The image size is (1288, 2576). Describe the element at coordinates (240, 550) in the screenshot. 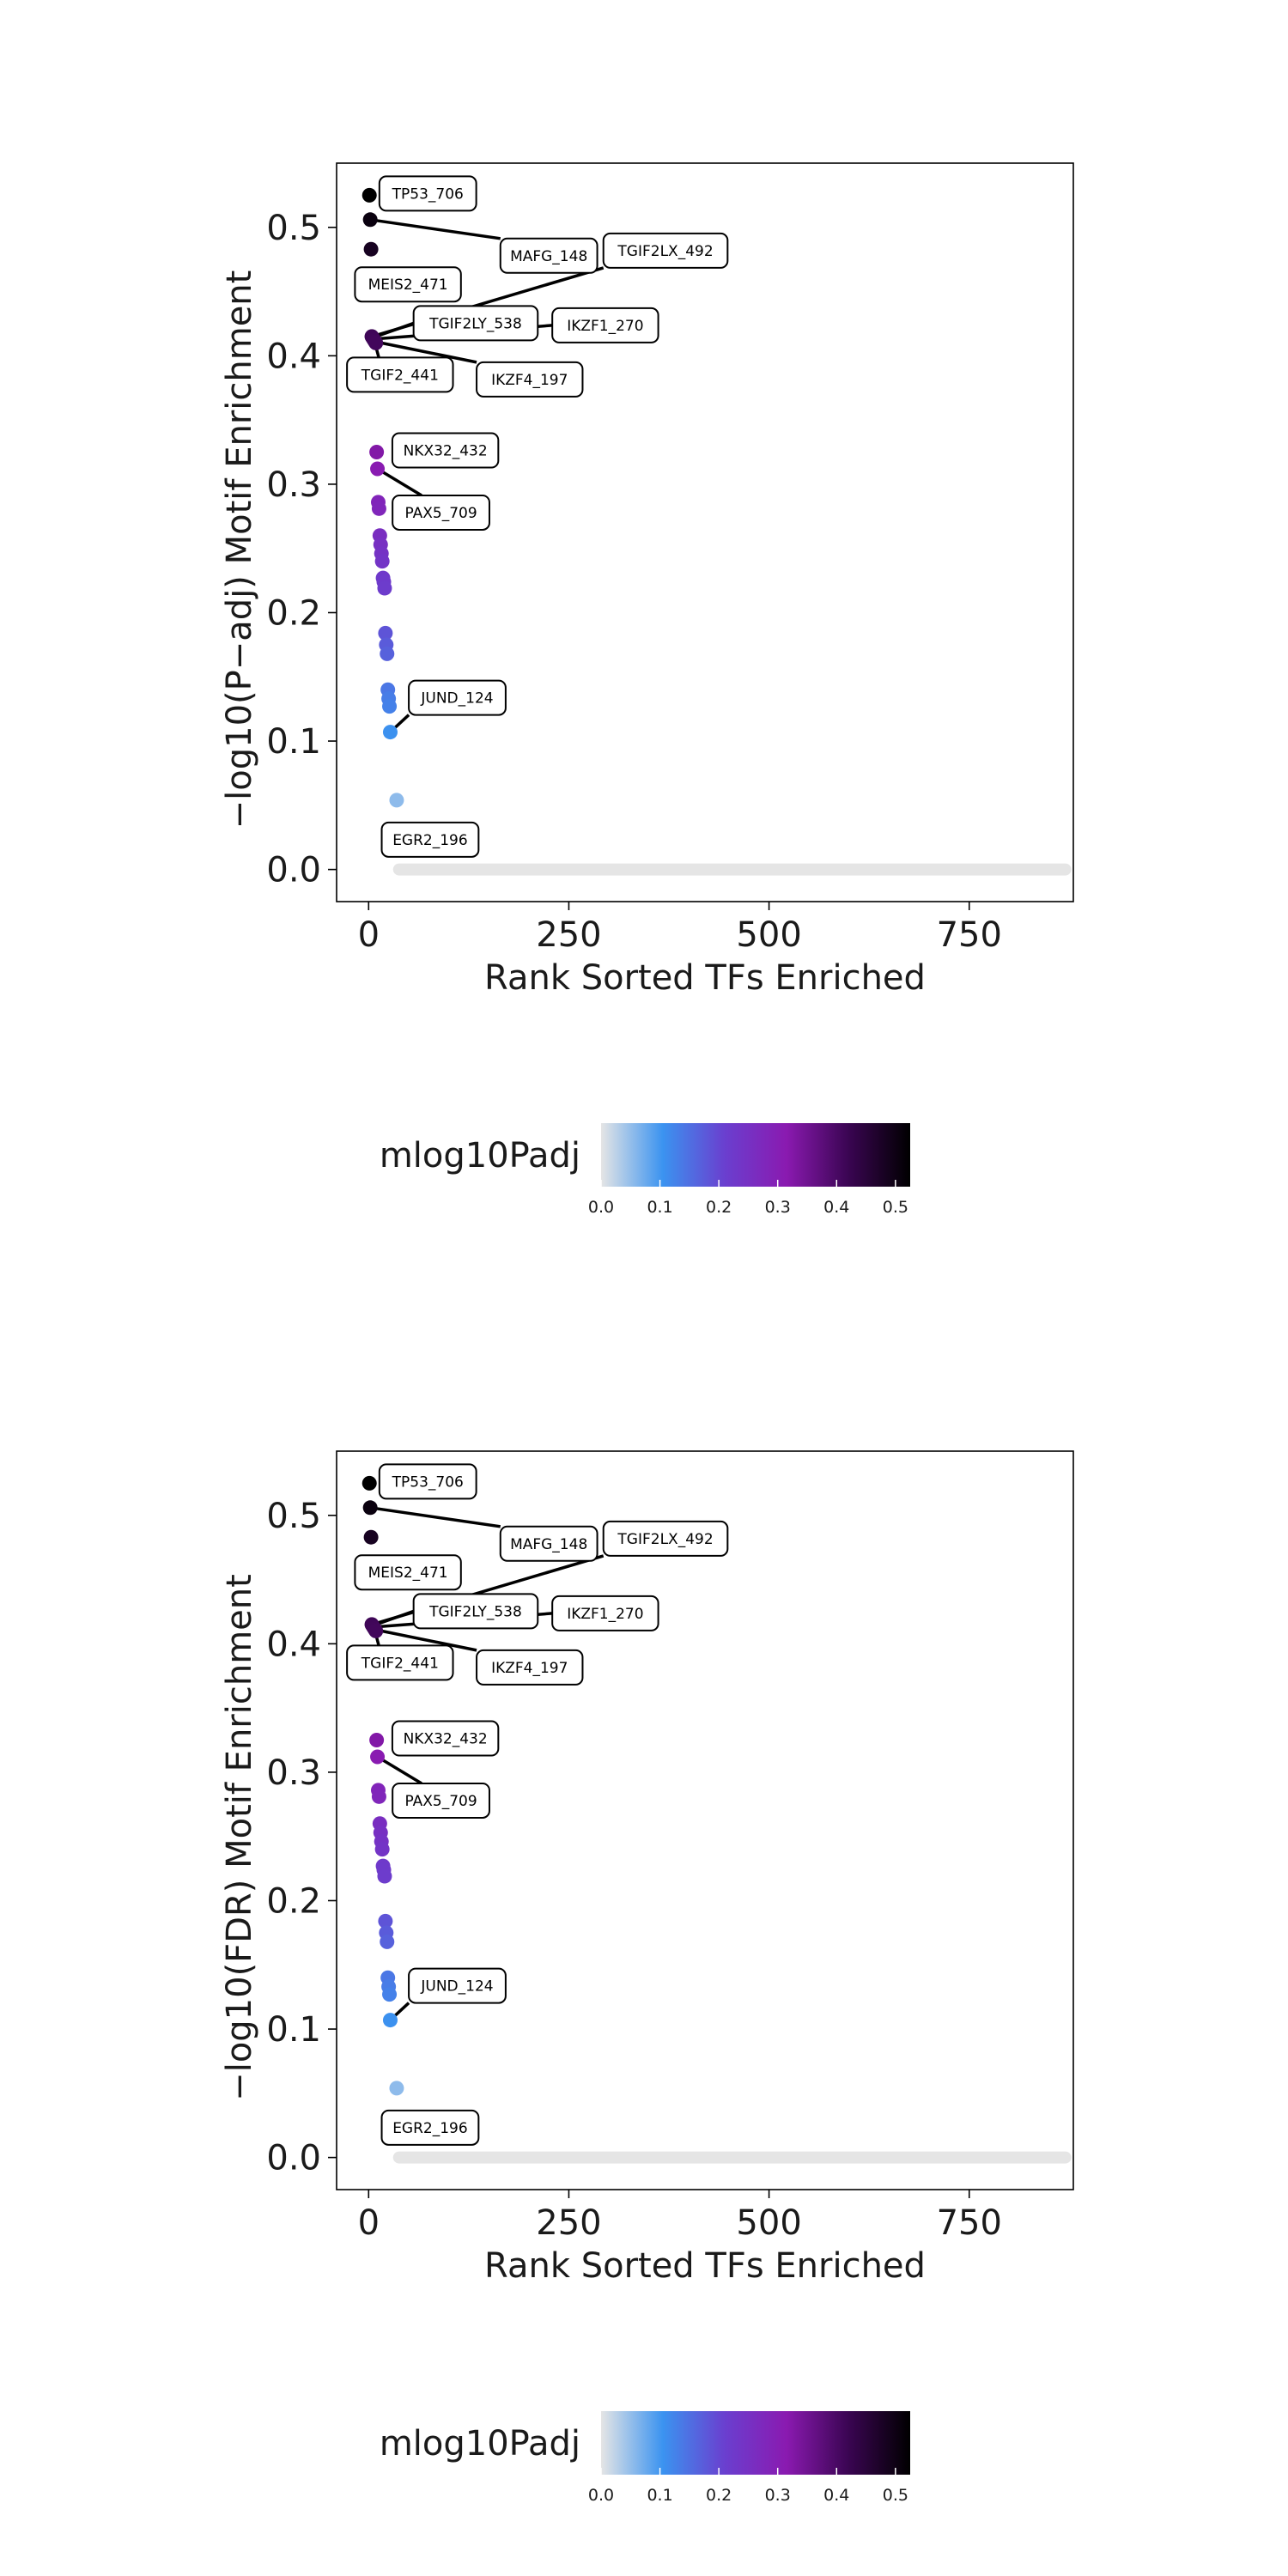

I see `y-axis-title: −log10(P−adj) Motif Enrichment` at that location.